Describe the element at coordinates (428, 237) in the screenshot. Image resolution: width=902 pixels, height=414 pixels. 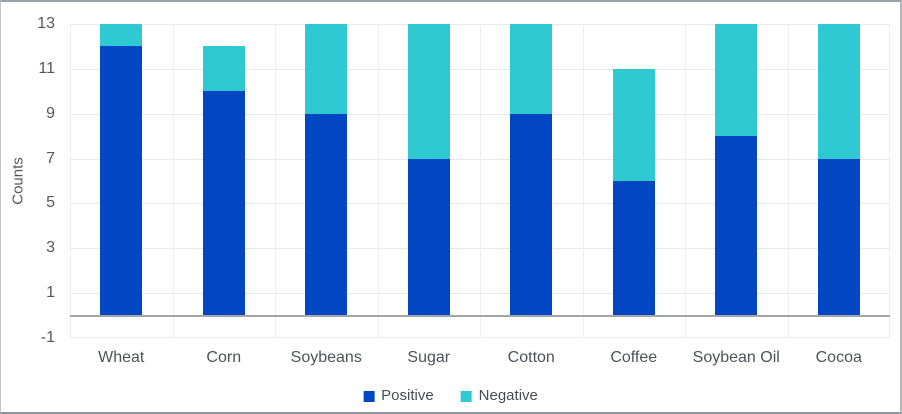
I see `bar-positive-sugar` at that location.